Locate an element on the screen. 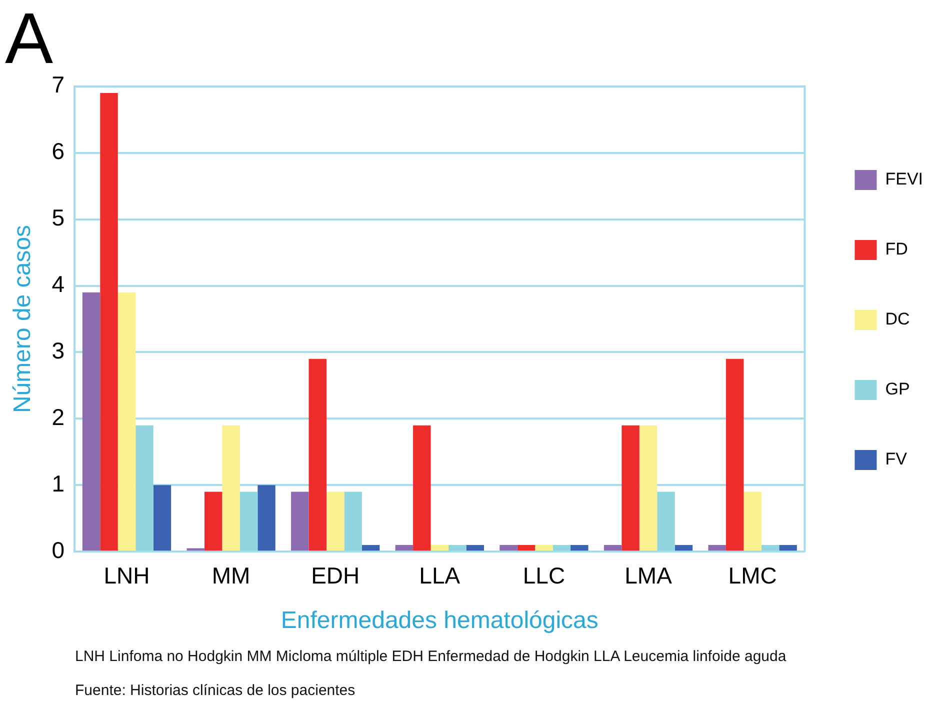 This screenshot has height=710, width=943. y-axis-title: Número de casos is located at coordinates (22, 319).